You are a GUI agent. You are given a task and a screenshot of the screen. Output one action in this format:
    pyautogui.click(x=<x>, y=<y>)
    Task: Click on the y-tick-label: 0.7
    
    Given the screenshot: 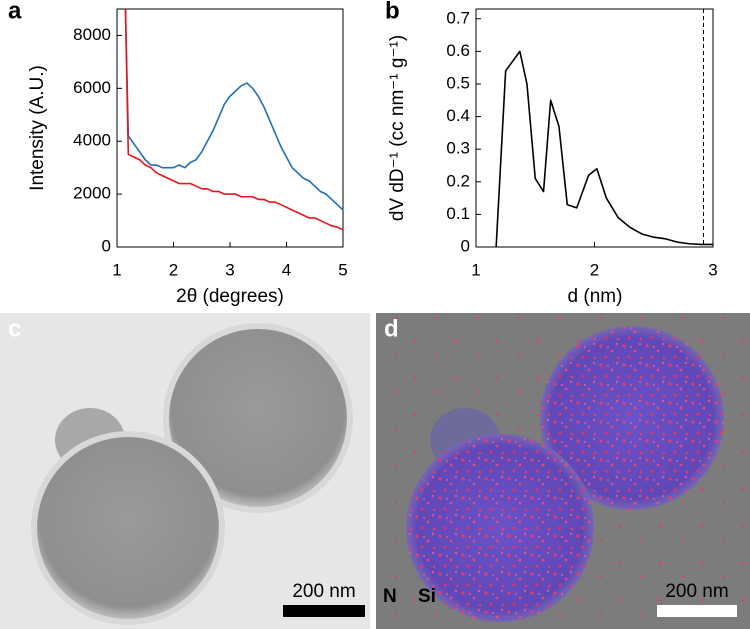 What is the action you would take?
    pyautogui.click(x=458, y=17)
    